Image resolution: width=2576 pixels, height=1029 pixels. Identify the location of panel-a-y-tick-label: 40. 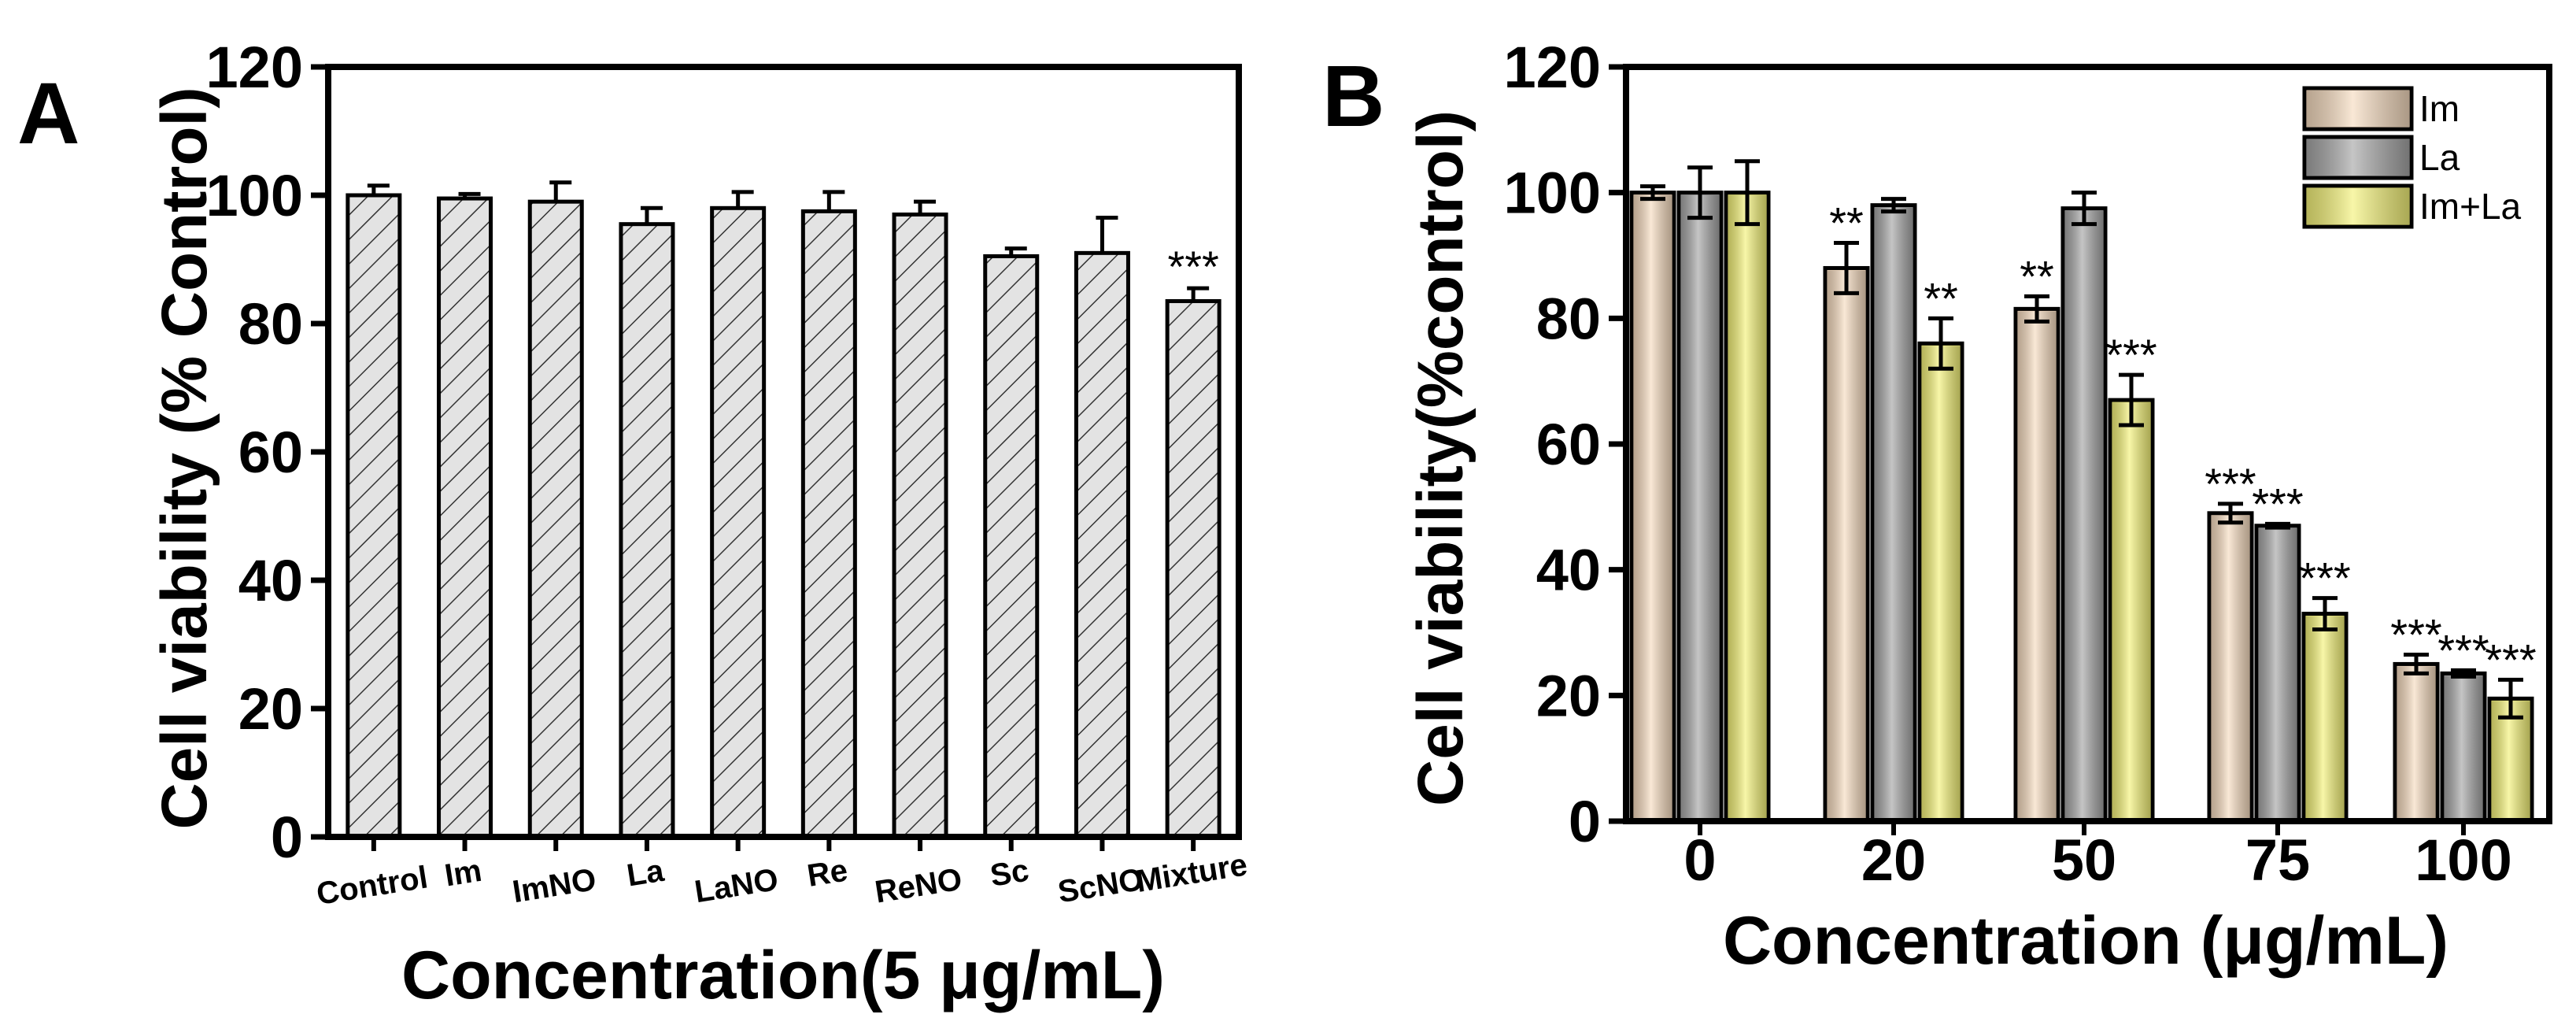
(270, 581).